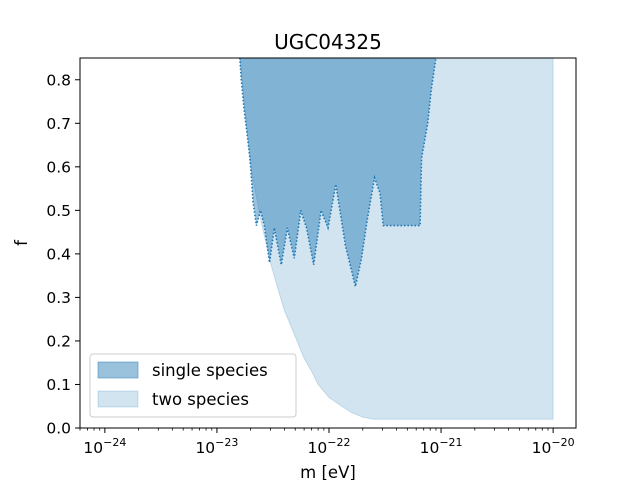 This screenshot has height=480, width=640. Describe the element at coordinates (328, 42) in the screenshot. I see `chart-title: UGC04325` at that location.